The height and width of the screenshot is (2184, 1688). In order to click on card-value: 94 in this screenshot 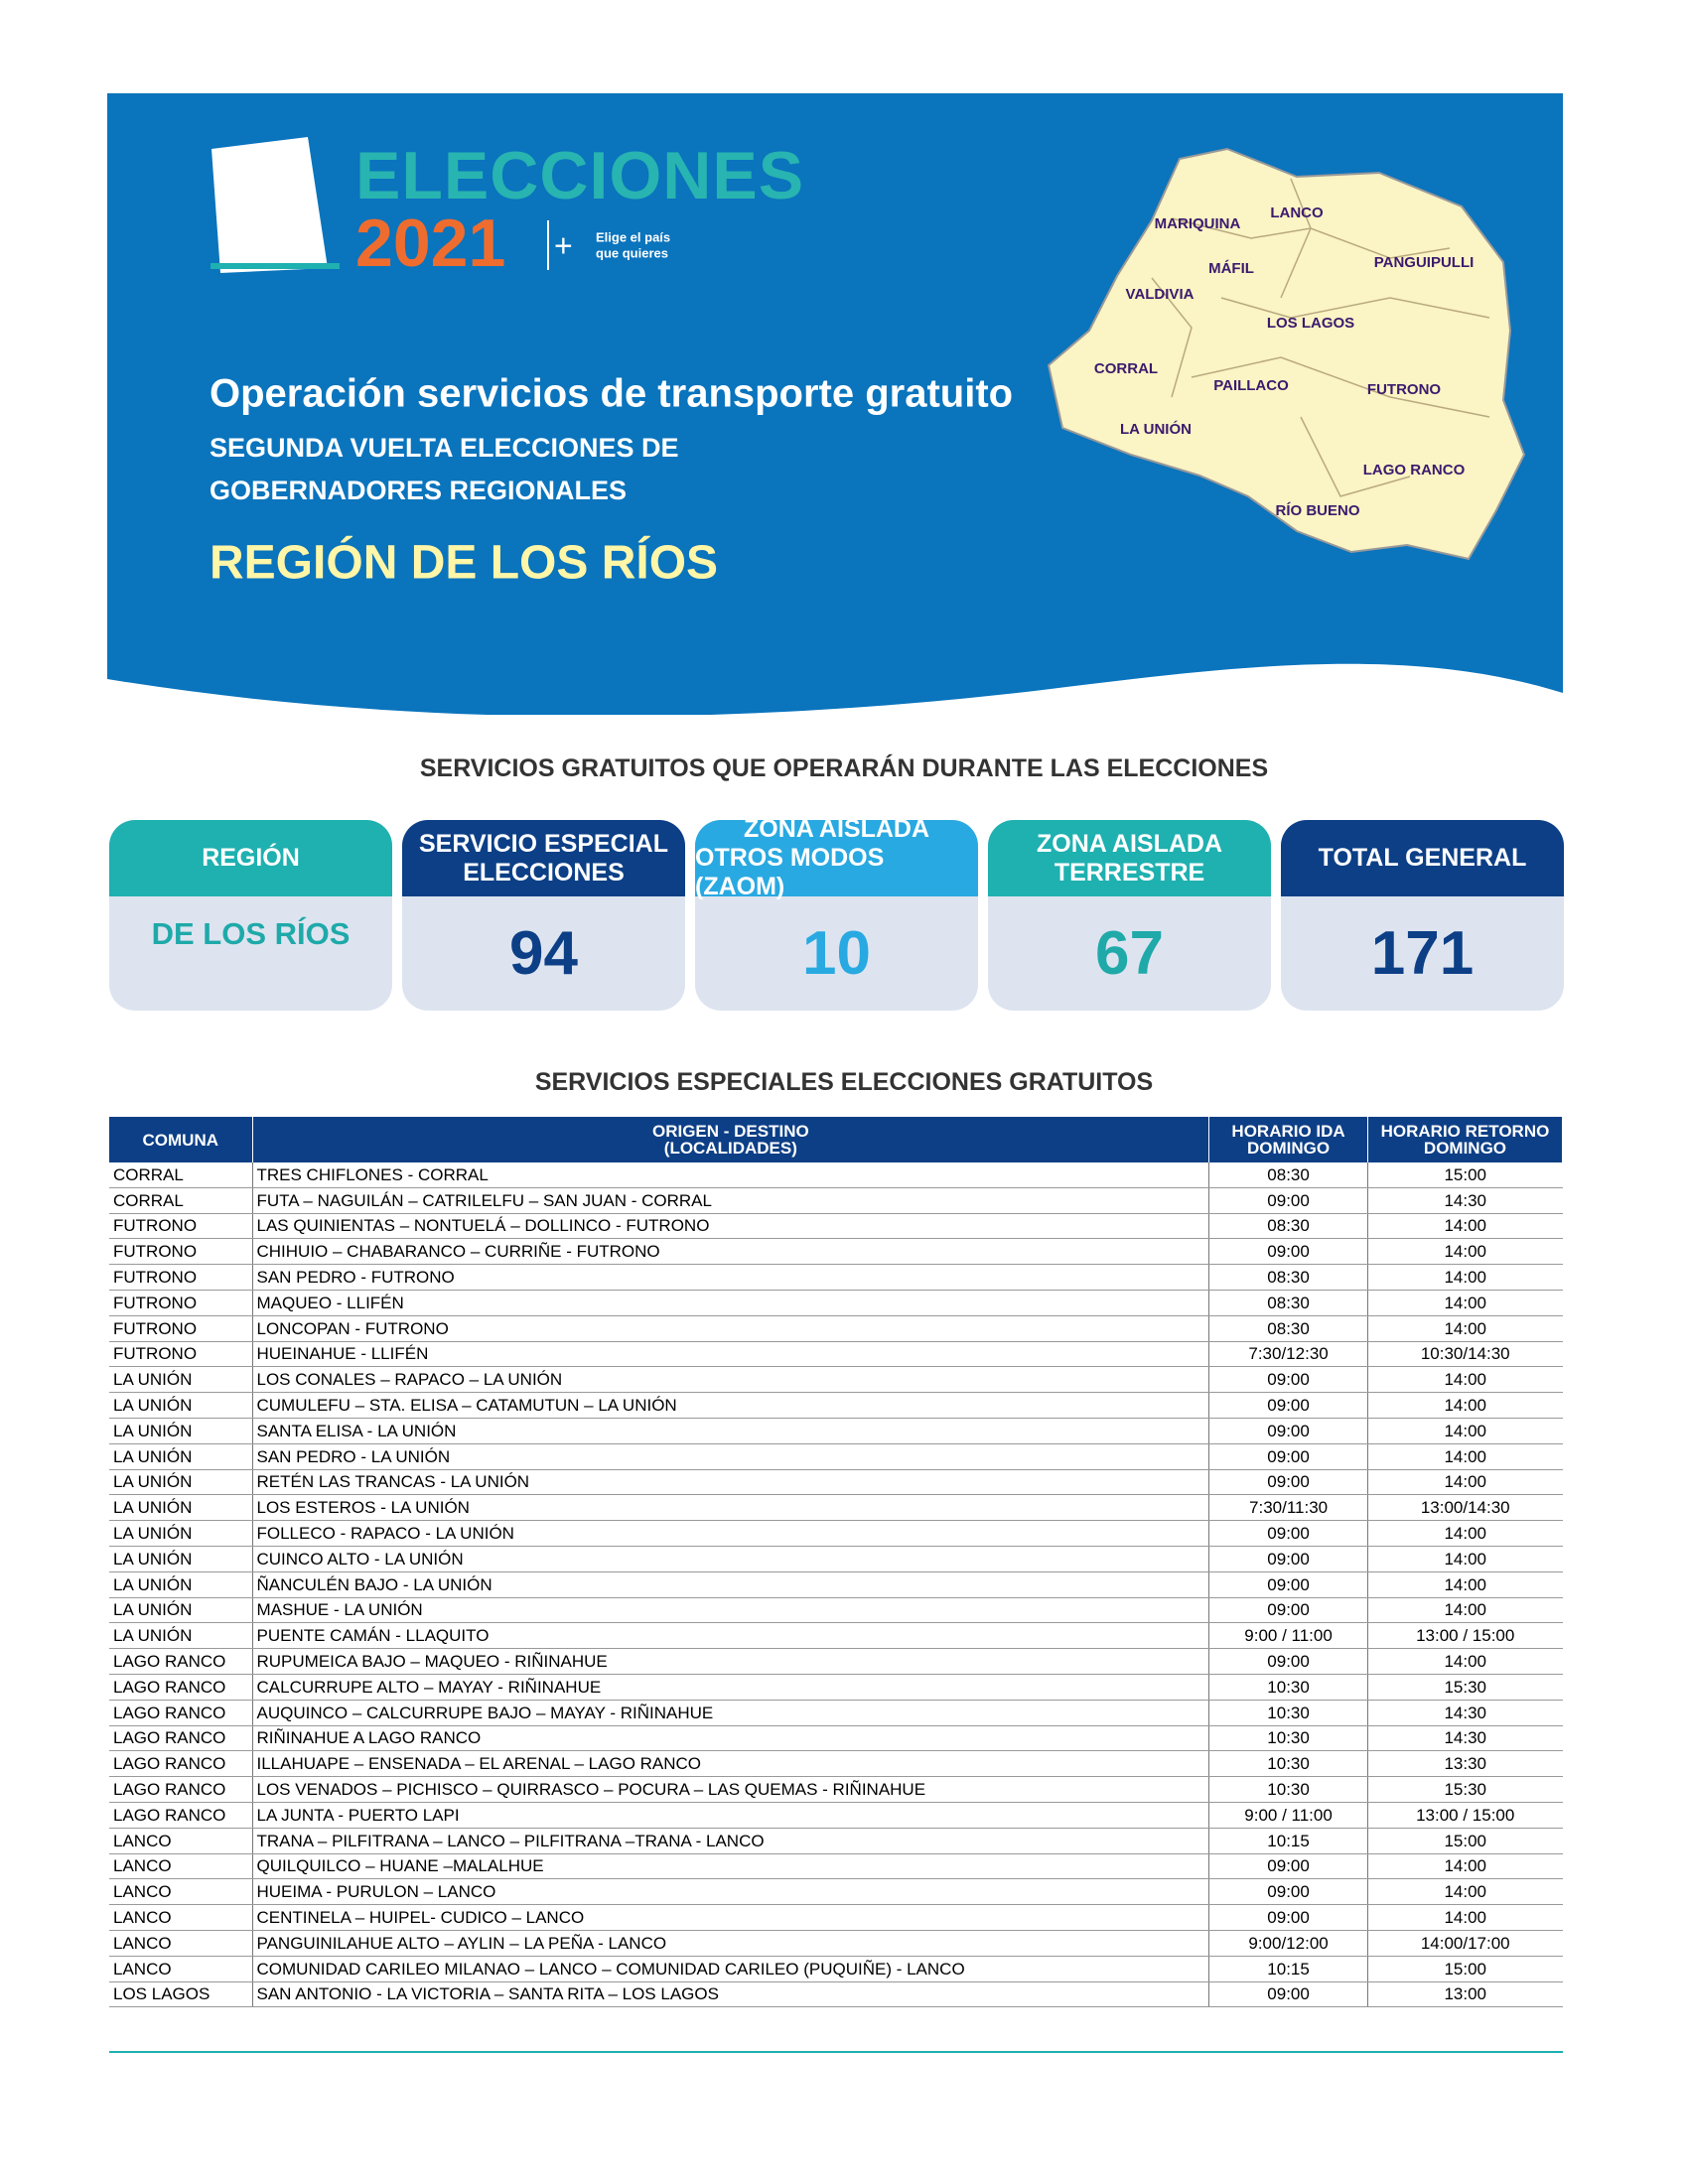, I will do `click(543, 953)`.